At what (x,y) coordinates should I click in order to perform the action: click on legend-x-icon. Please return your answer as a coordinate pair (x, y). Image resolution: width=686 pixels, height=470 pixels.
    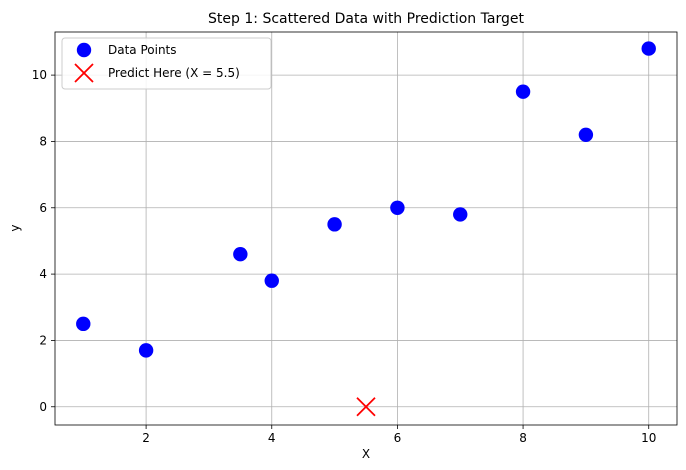
    Looking at the image, I should click on (84, 73).